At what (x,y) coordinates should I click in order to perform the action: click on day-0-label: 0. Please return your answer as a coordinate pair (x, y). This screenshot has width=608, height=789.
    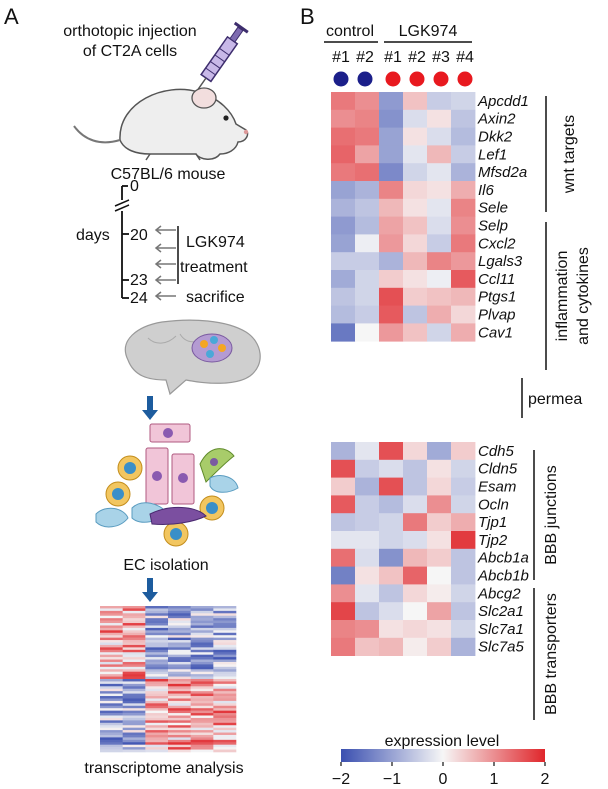
    Looking at the image, I should click on (134, 186).